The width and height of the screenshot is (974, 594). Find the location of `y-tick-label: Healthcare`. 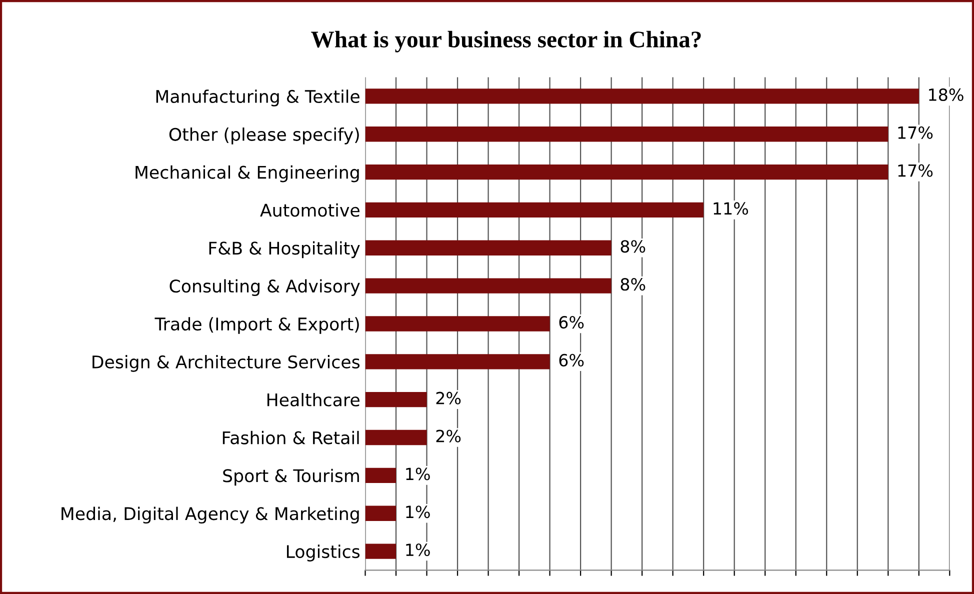

y-tick-label: Healthcare is located at coordinates (313, 399).